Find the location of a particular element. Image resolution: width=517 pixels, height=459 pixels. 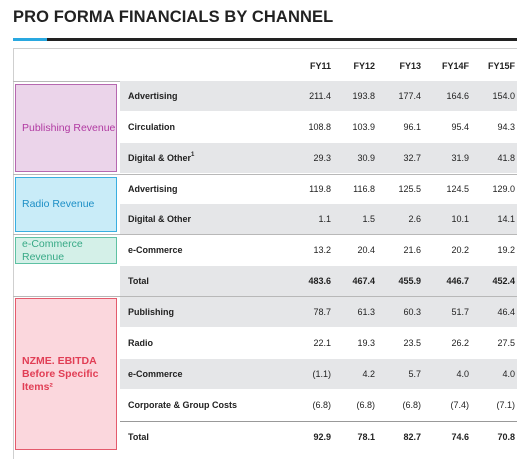

row-label: Radio is located at coordinates (141, 343).